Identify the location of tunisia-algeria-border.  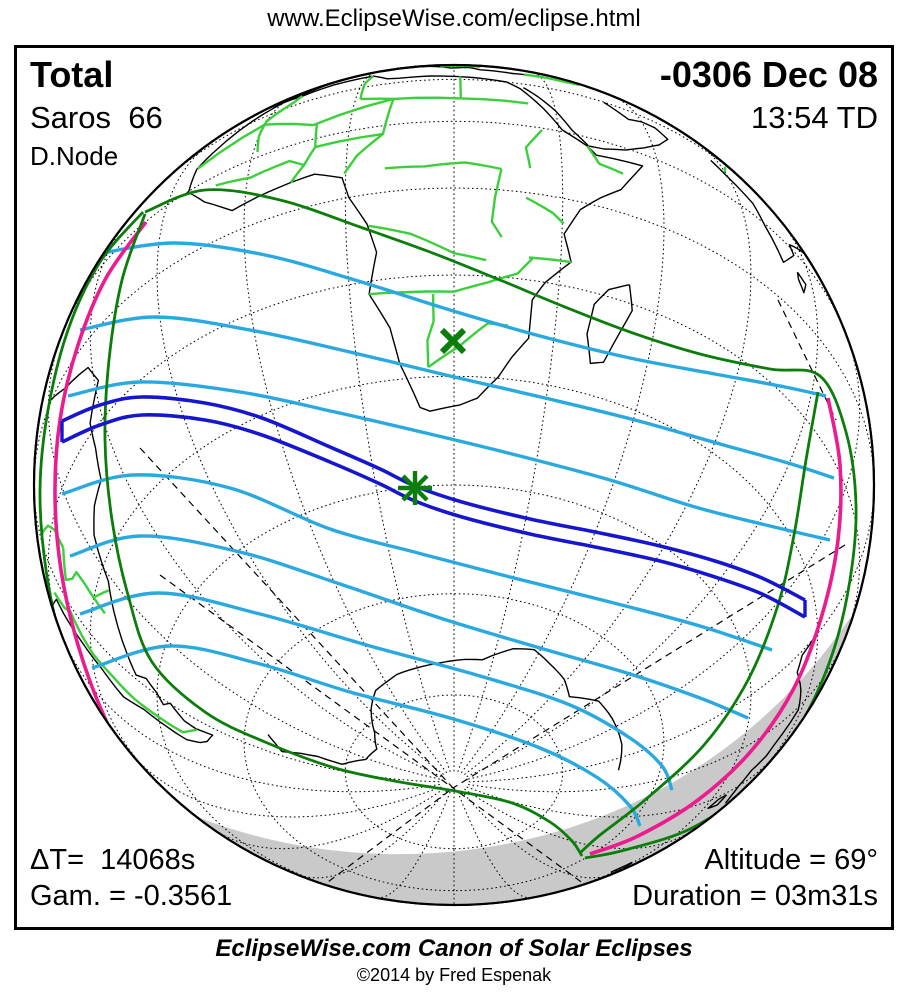
(367, 87).